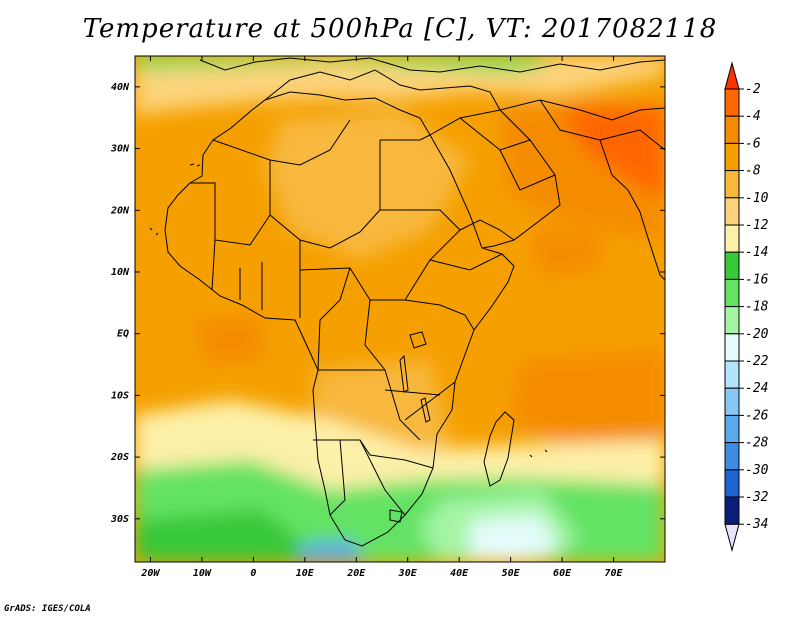 The width and height of the screenshot is (800, 618). I want to click on lake-victoria, so click(418, 340).